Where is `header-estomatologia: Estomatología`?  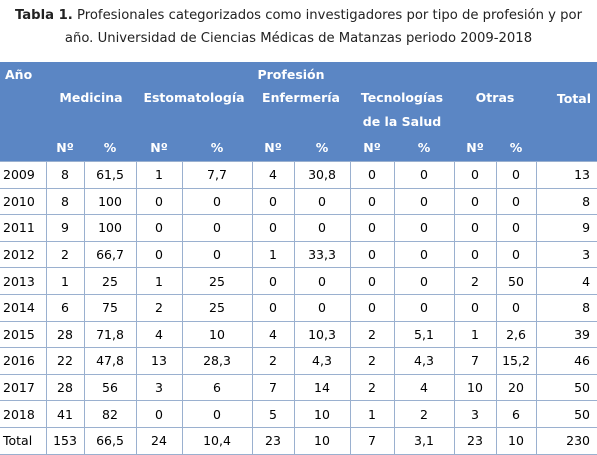 header-estomatologia: Estomatología is located at coordinates (194, 97).